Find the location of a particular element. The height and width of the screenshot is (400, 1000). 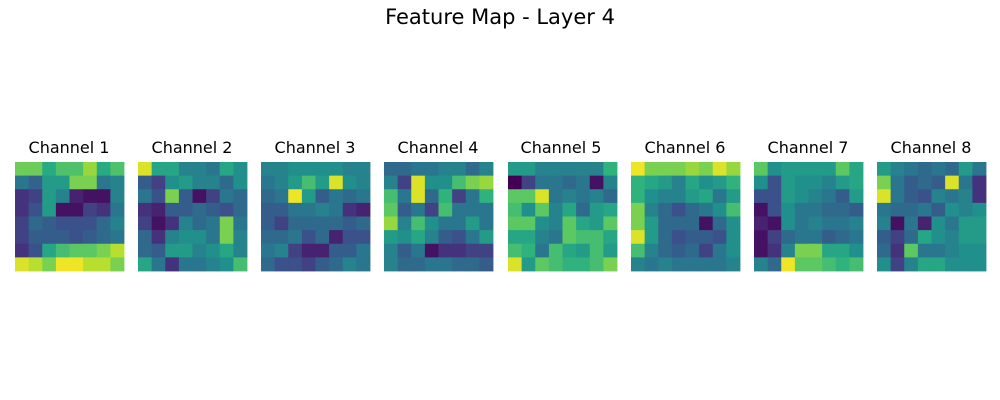

channel-3-title: Channel 3 is located at coordinates (315, 147).